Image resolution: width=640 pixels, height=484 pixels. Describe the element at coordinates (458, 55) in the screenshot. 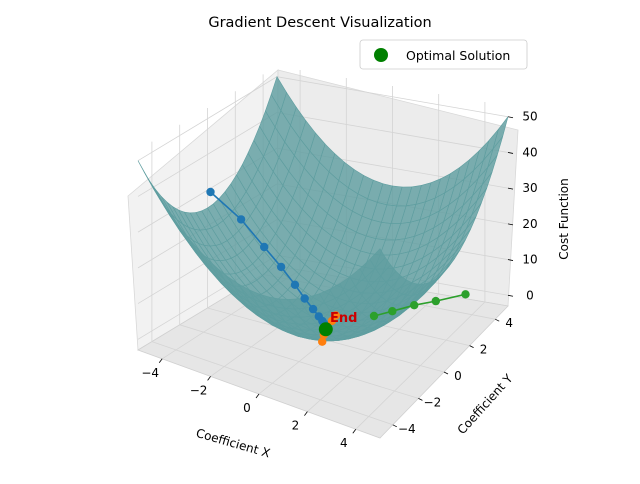

I see `legend-label-optimal: Optimal Solution` at that location.